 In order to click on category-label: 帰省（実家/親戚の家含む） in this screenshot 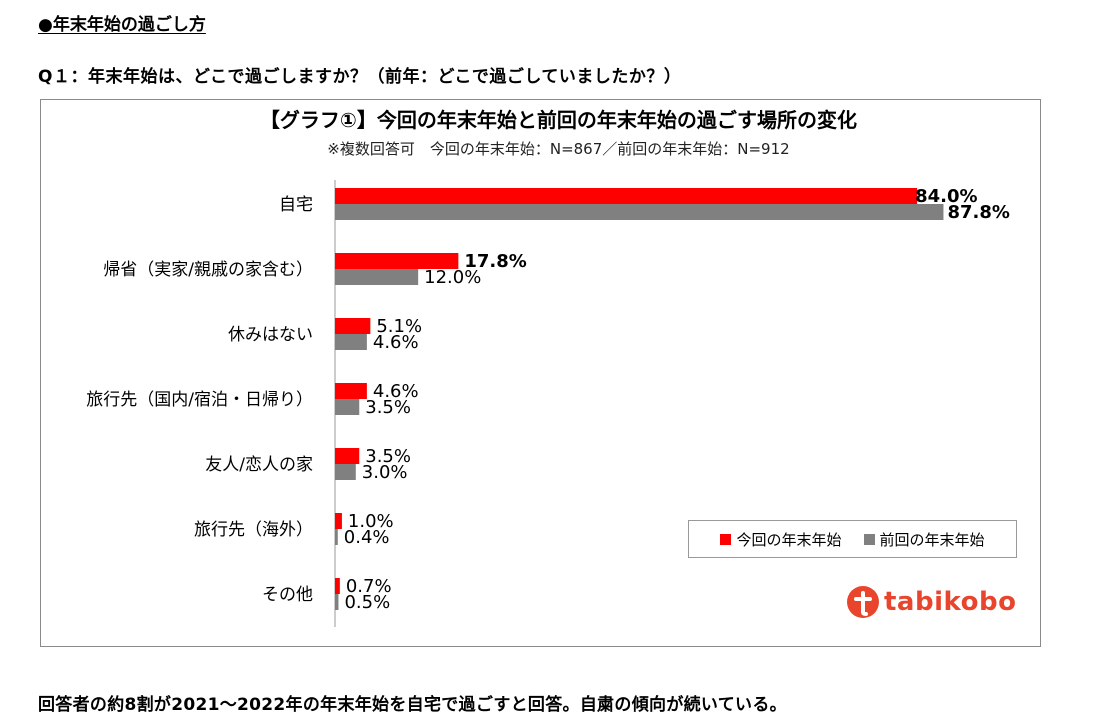, I will do `click(208, 270)`.